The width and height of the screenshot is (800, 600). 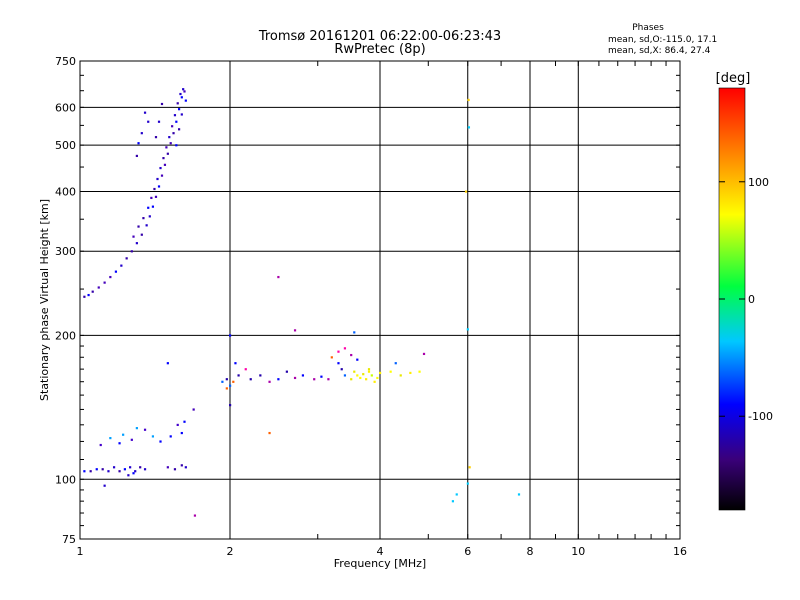 What do you see at coordinates (65, 145) in the screenshot?
I see `y-tick-label: 500` at bounding box center [65, 145].